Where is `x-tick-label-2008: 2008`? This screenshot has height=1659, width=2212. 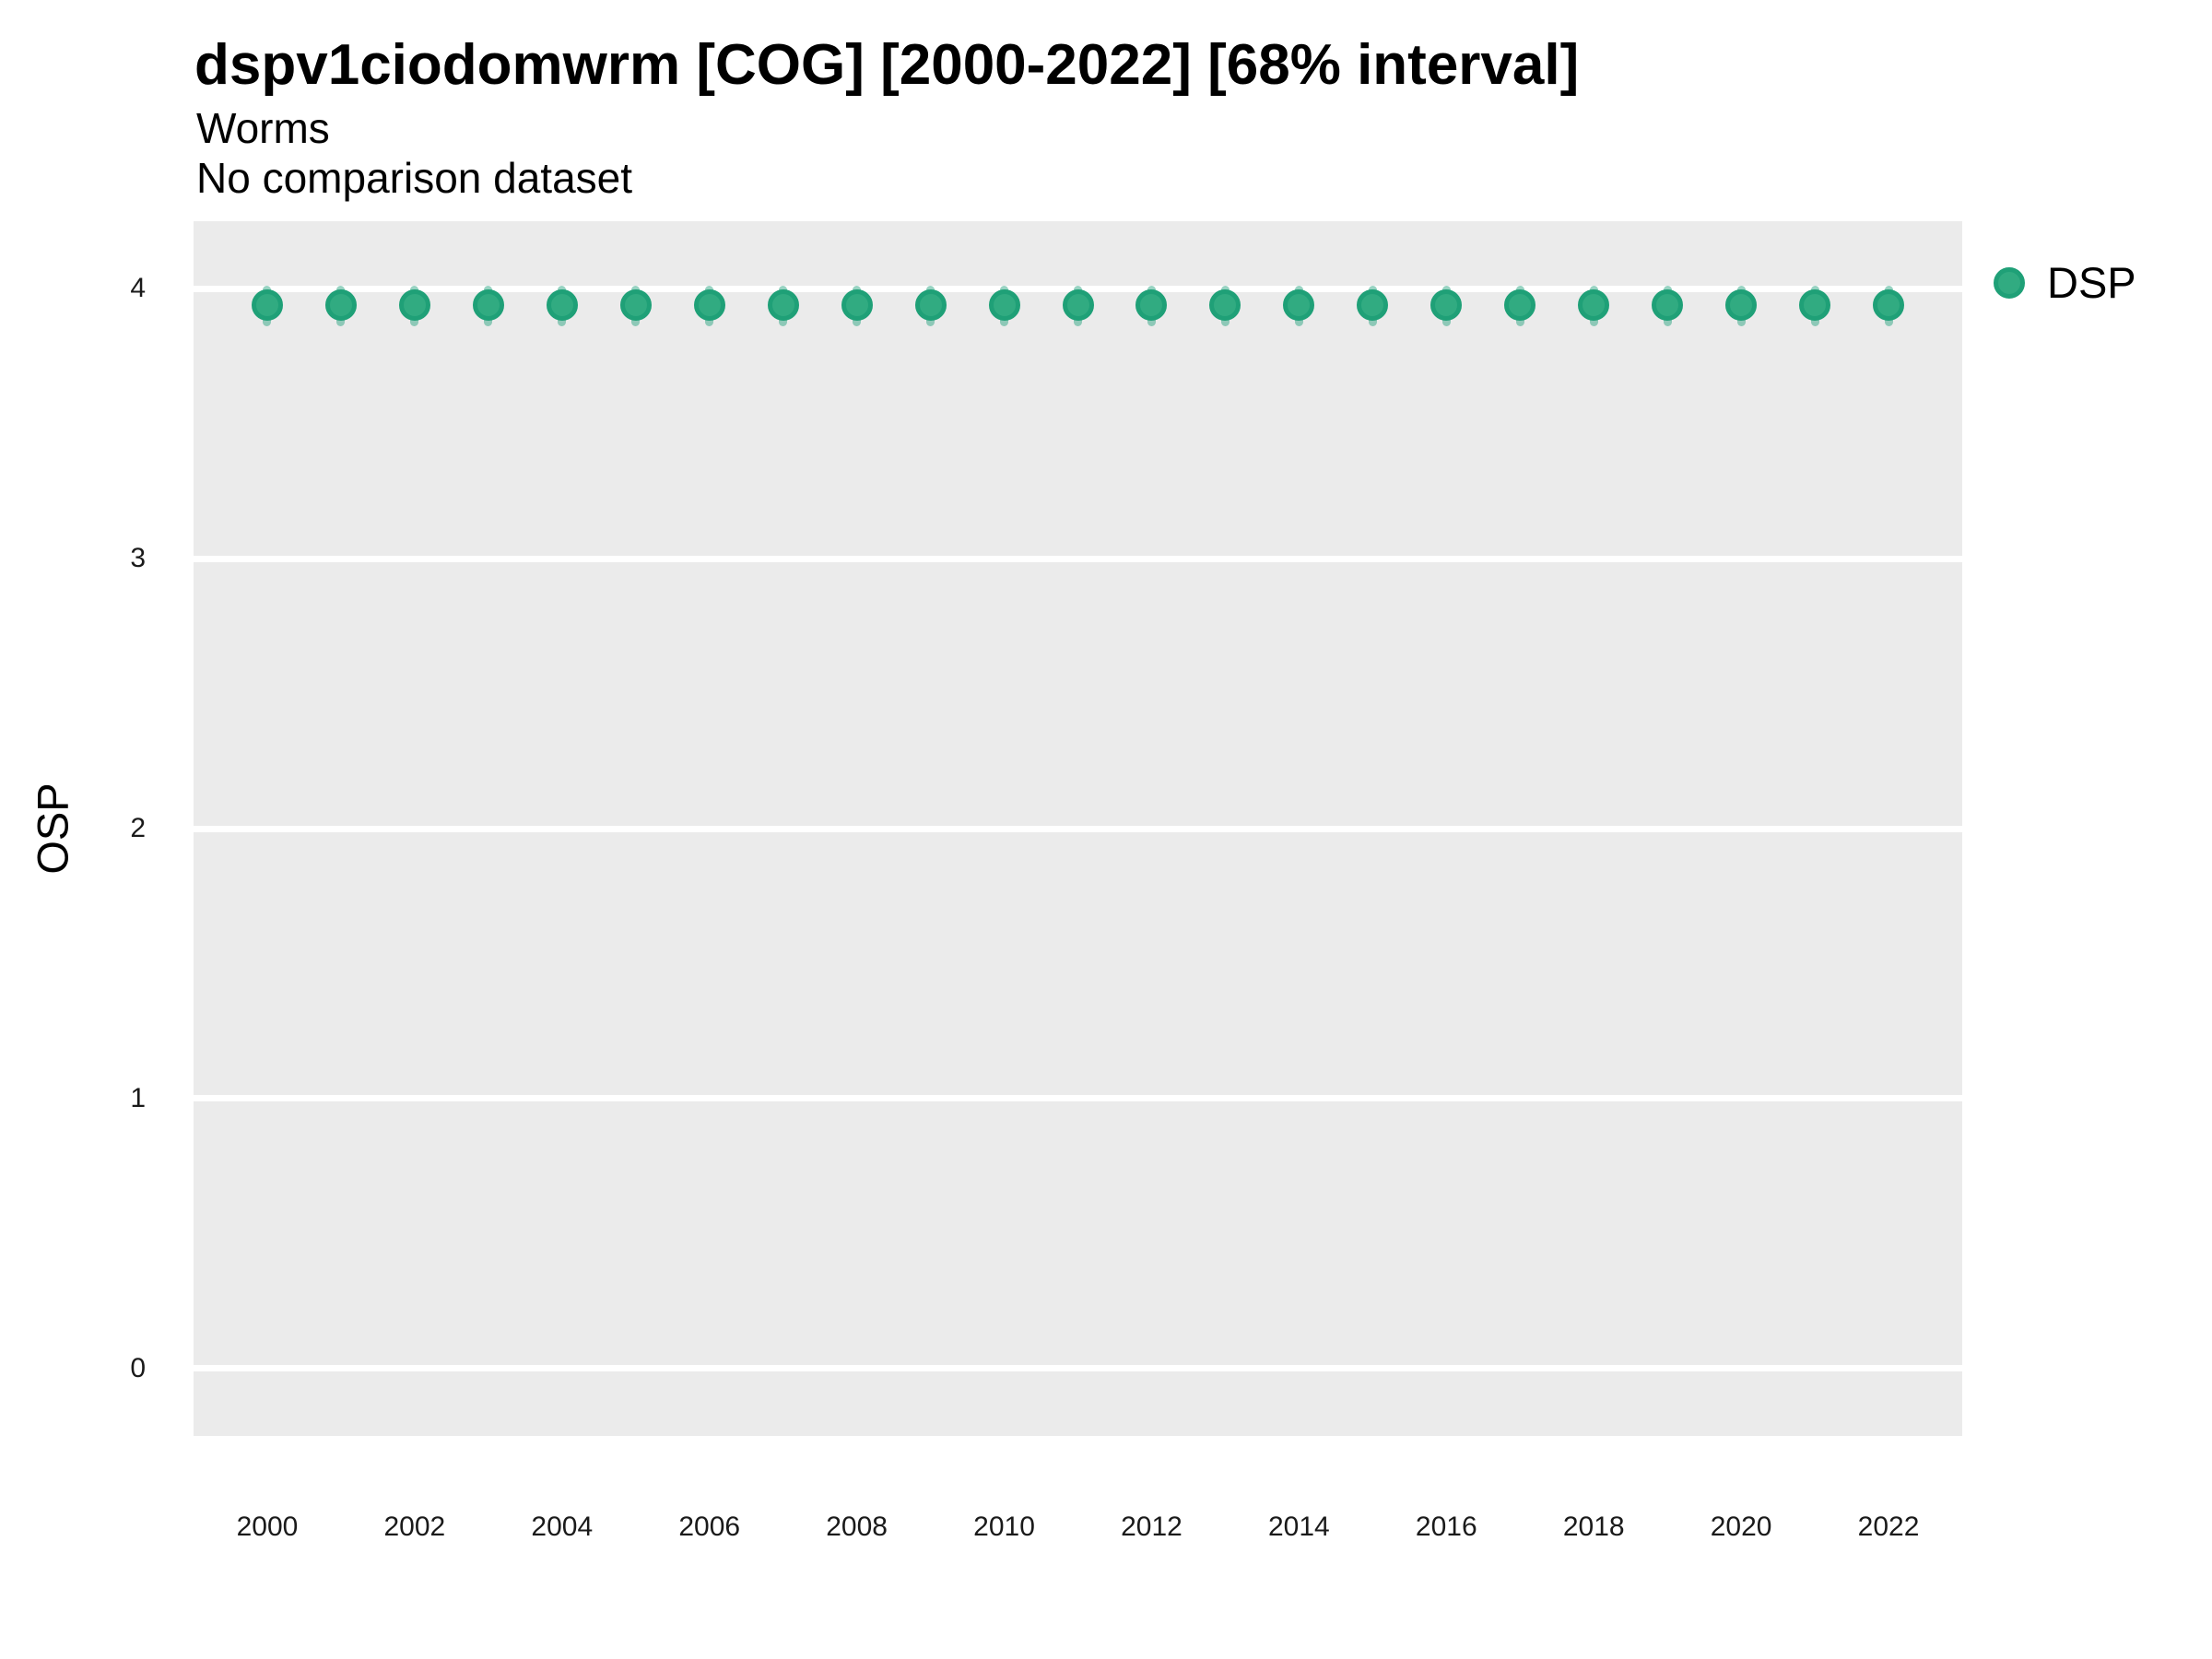
x-tick-label-2008: 2008 is located at coordinates (857, 1527).